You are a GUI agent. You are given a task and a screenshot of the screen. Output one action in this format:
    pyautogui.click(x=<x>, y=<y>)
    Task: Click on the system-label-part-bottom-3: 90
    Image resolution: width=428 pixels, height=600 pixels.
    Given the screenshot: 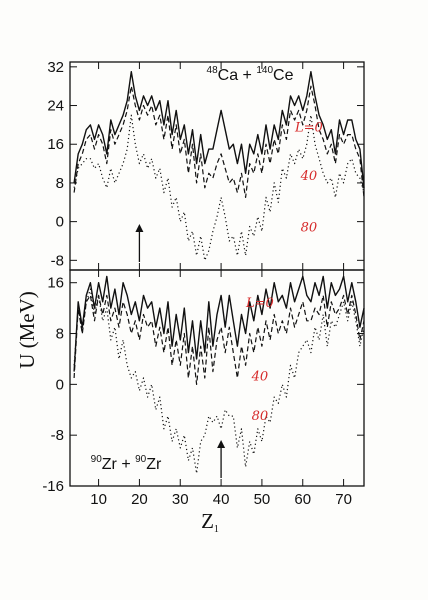 What is the action you would take?
    pyautogui.click(x=141, y=459)
    